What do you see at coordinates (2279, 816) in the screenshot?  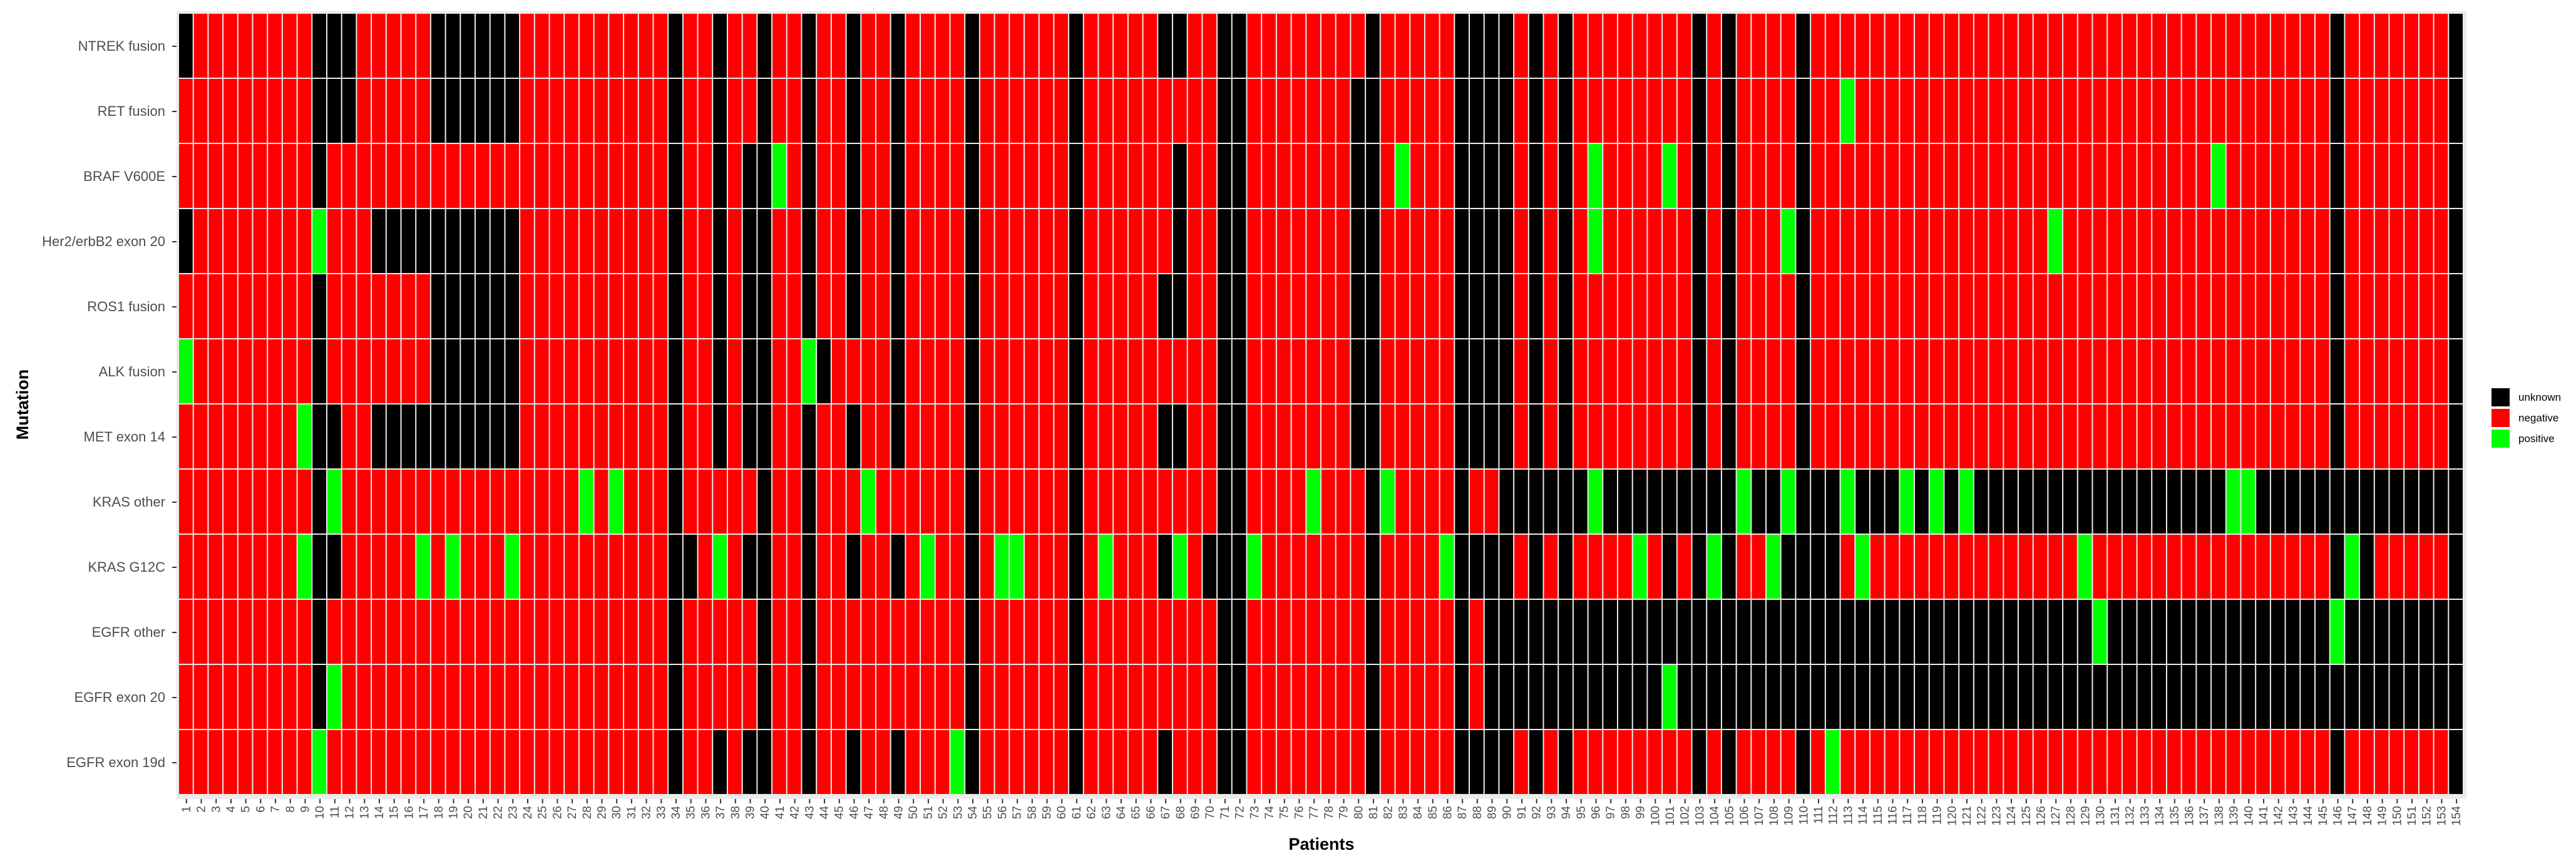 I see `x-tick-label: 142` at bounding box center [2279, 816].